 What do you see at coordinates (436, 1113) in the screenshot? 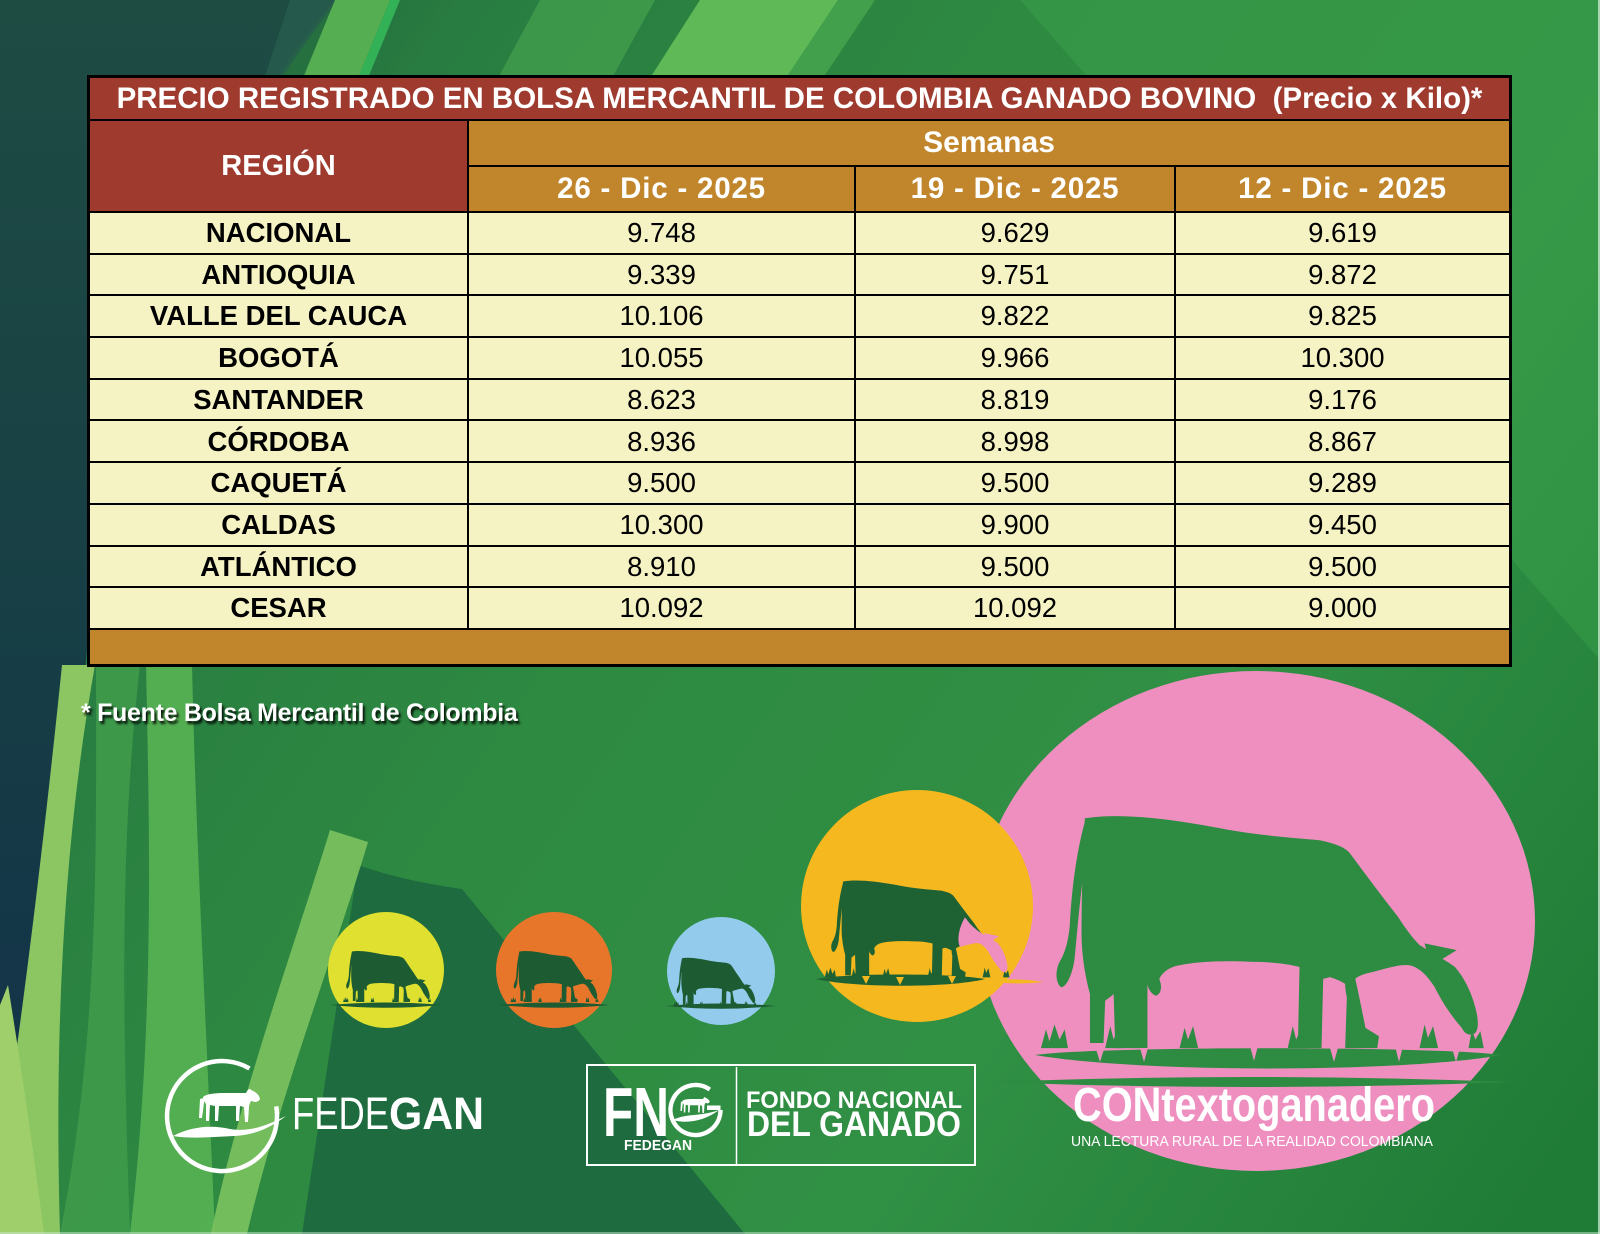
I see `svg-text: GAN` at bounding box center [436, 1113].